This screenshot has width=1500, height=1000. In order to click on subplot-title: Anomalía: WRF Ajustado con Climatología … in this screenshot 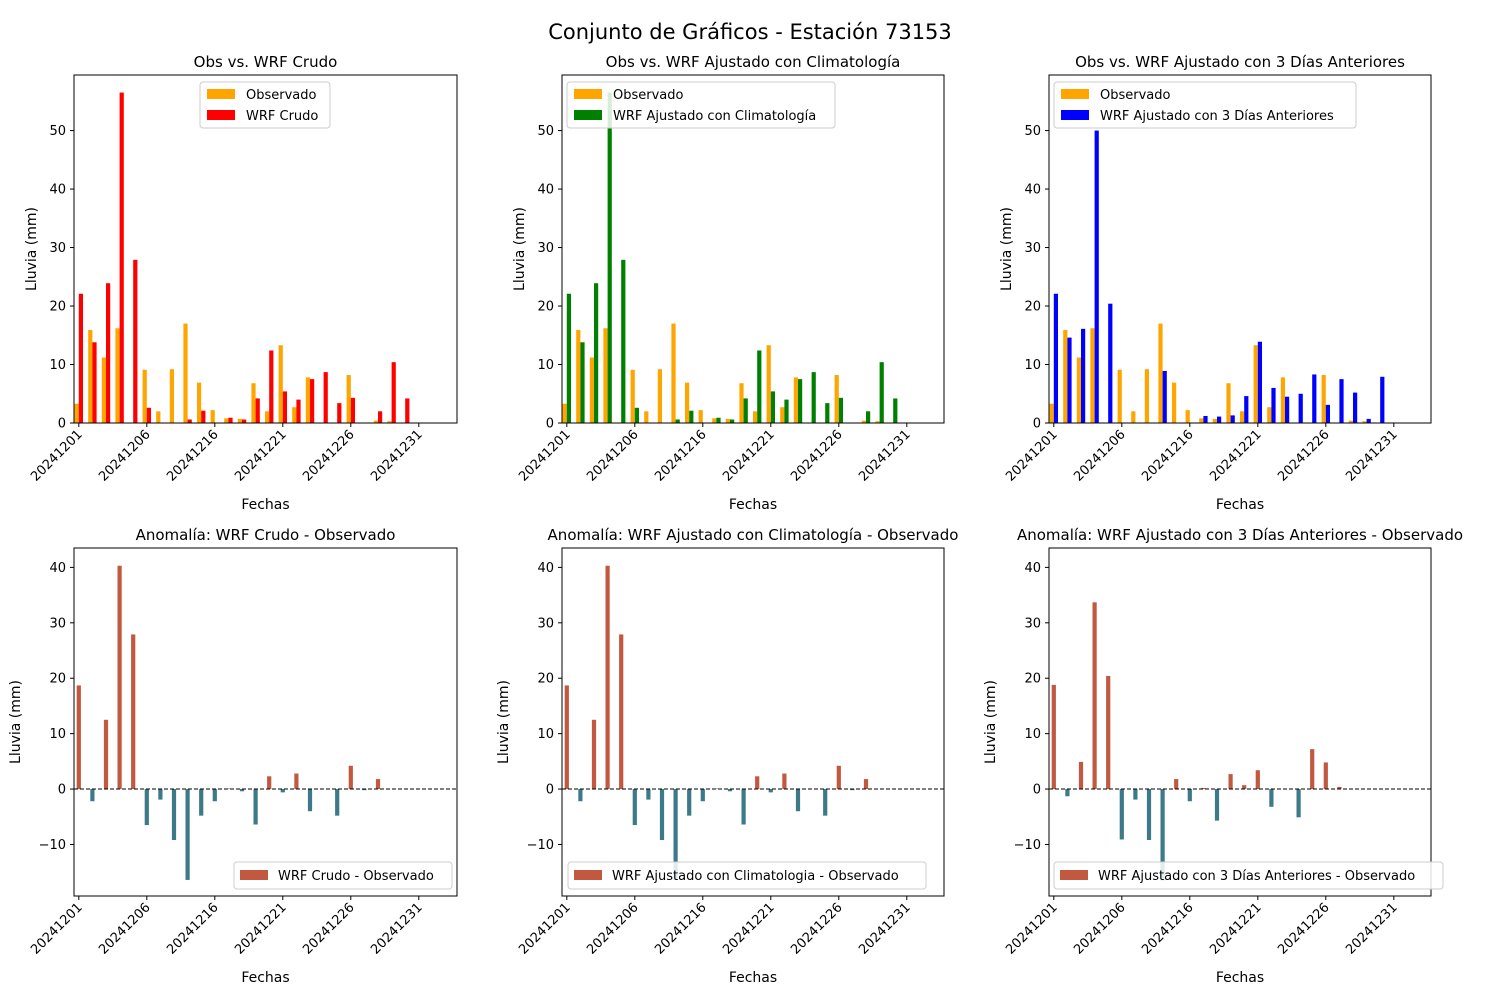, I will do `click(753, 535)`.